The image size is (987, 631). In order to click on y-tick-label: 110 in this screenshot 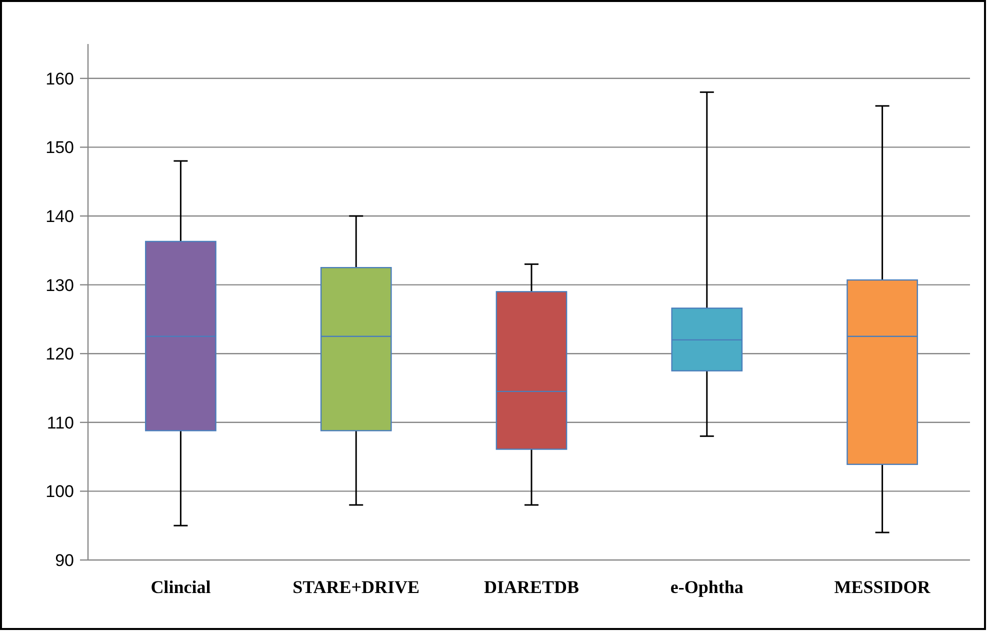, I will do `click(60, 422)`.